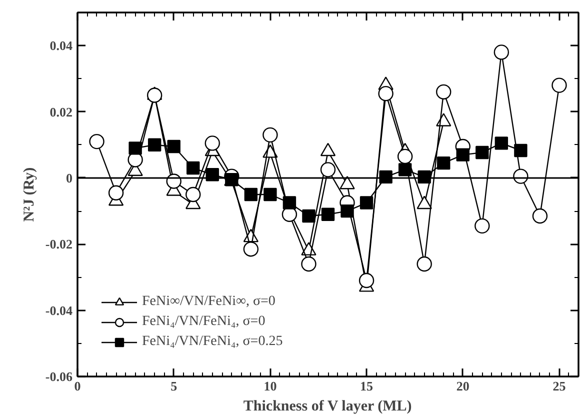  What do you see at coordinates (61, 46) in the screenshot?
I see `y-tick-label: 0.04` at bounding box center [61, 46].